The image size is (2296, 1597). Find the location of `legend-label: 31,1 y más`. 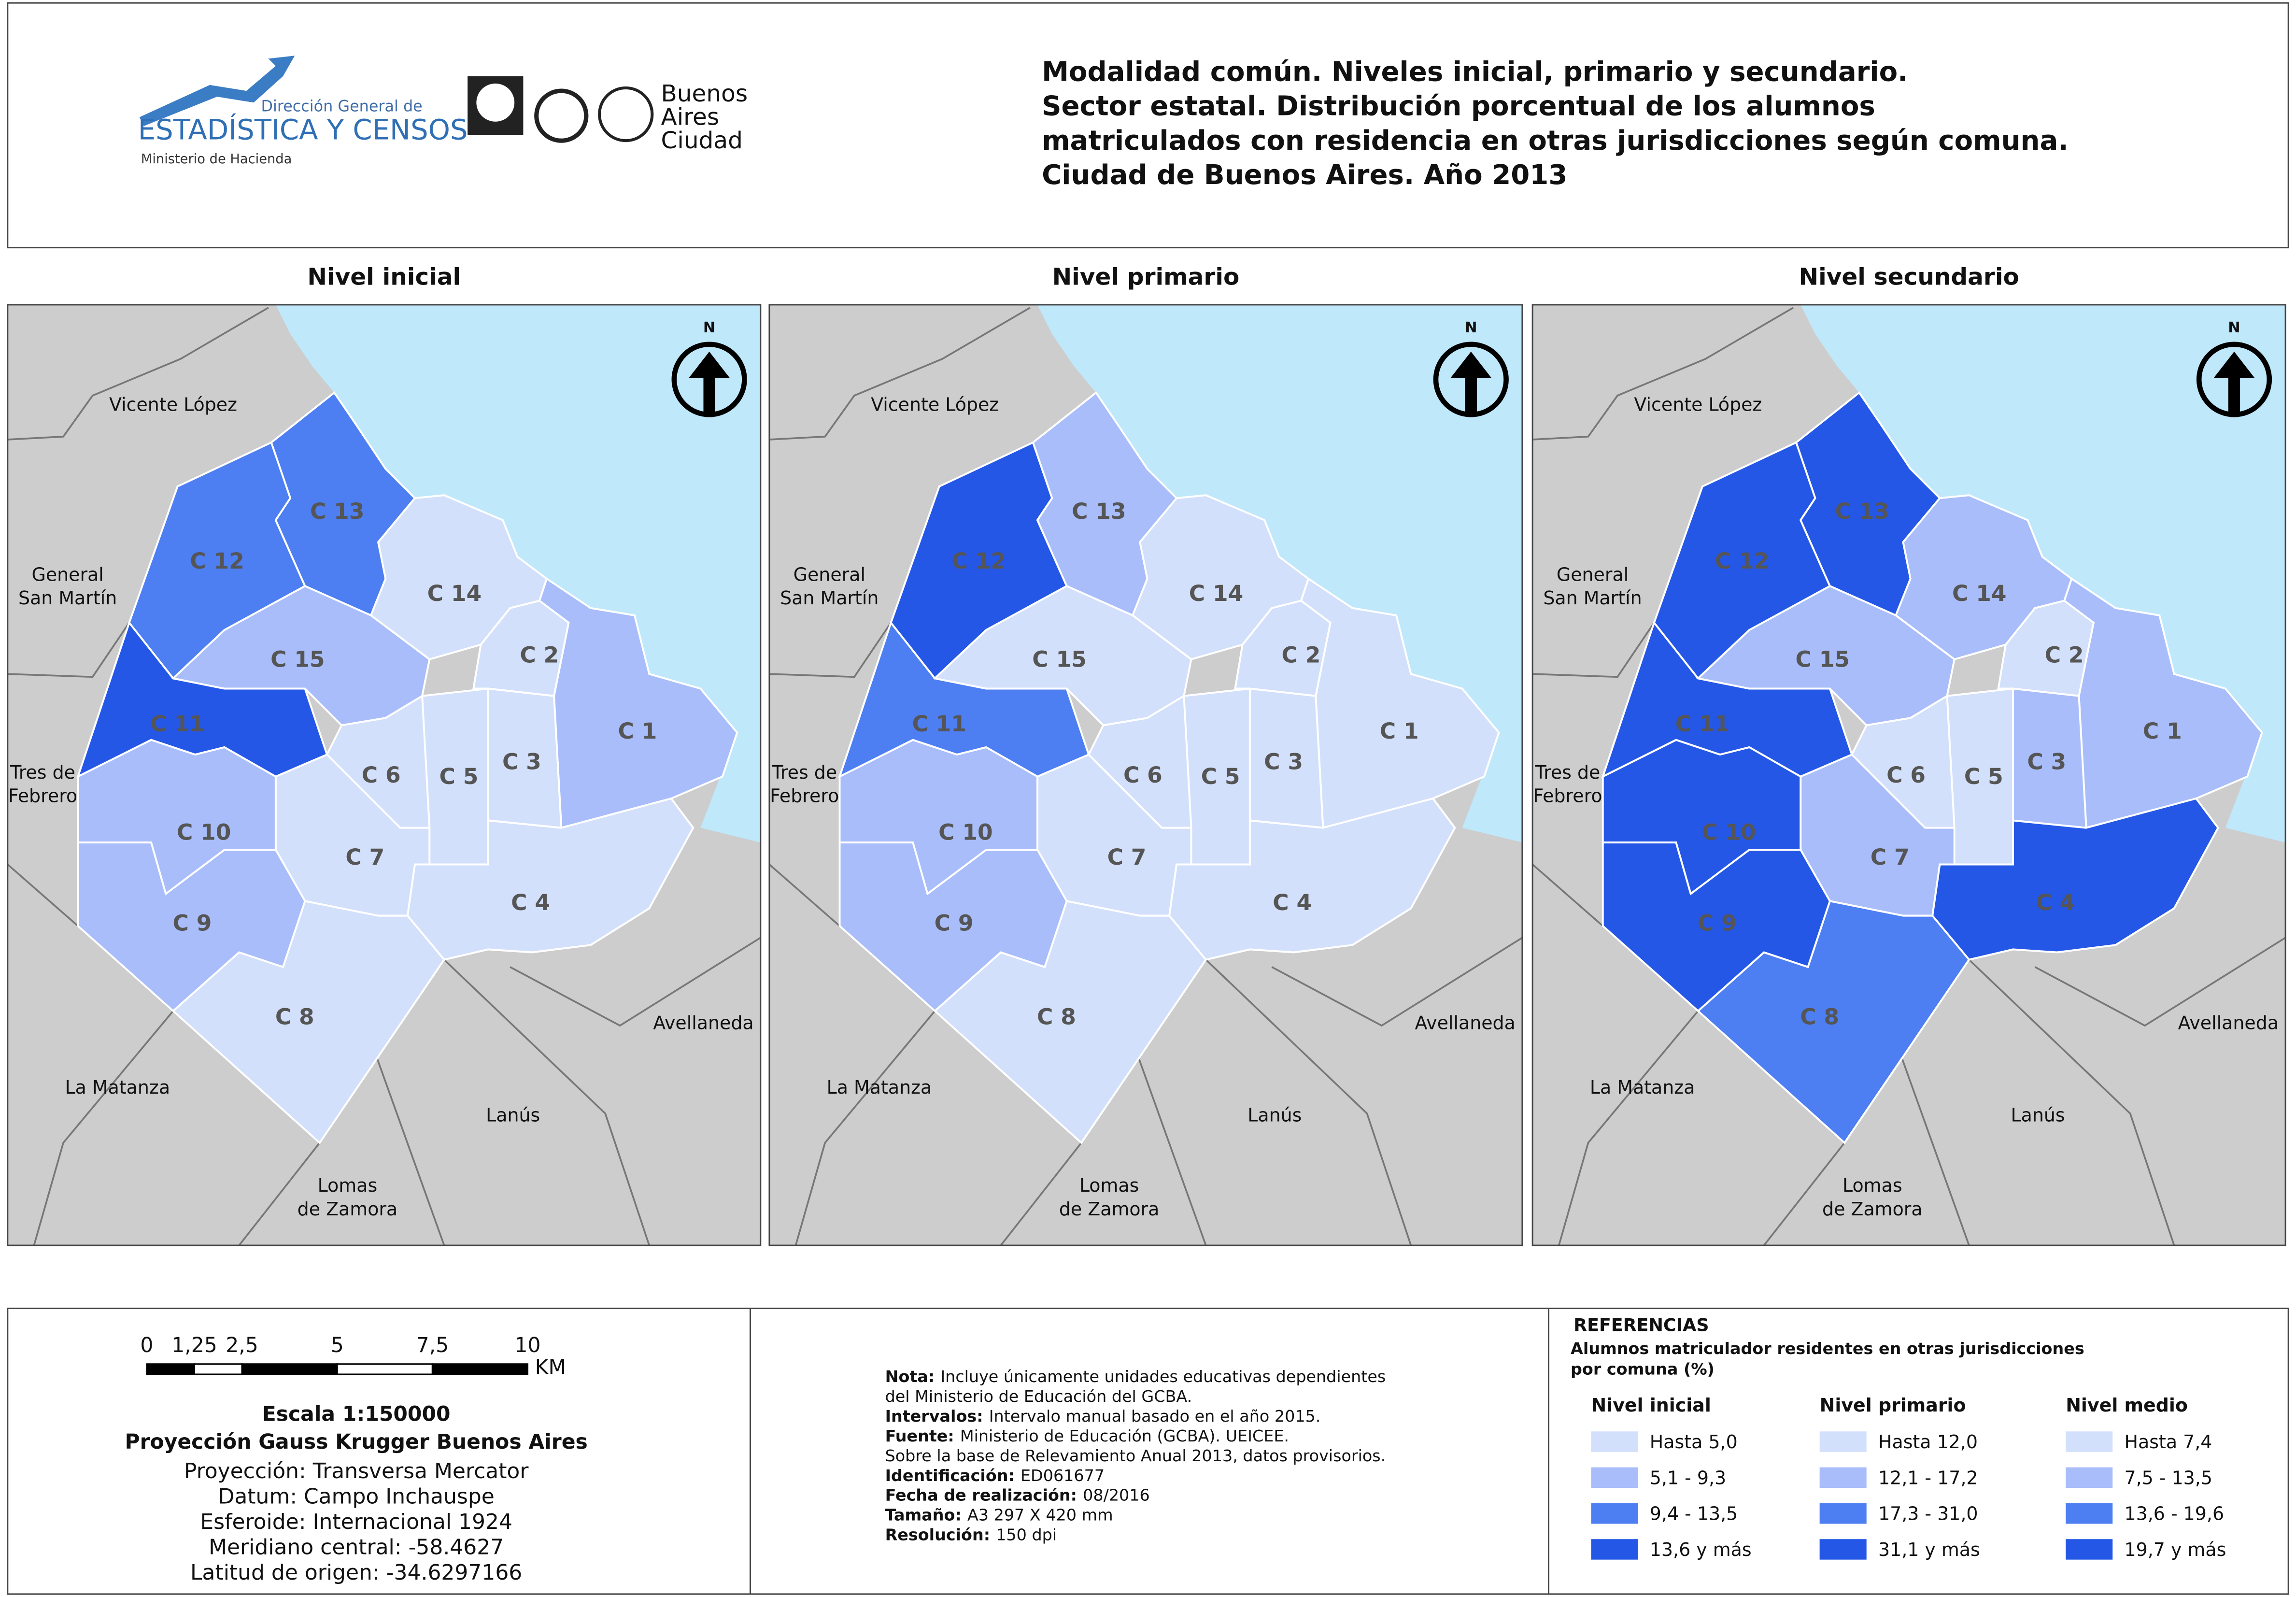

legend-label: 31,1 y más is located at coordinates (1929, 1549).